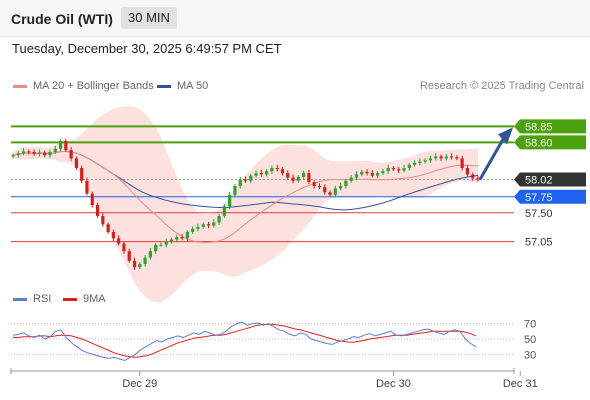  What do you see at coordinates (94, 299) in the screenshot?
I see `ma9-label: 9MA` at bounding box center [94, 299].